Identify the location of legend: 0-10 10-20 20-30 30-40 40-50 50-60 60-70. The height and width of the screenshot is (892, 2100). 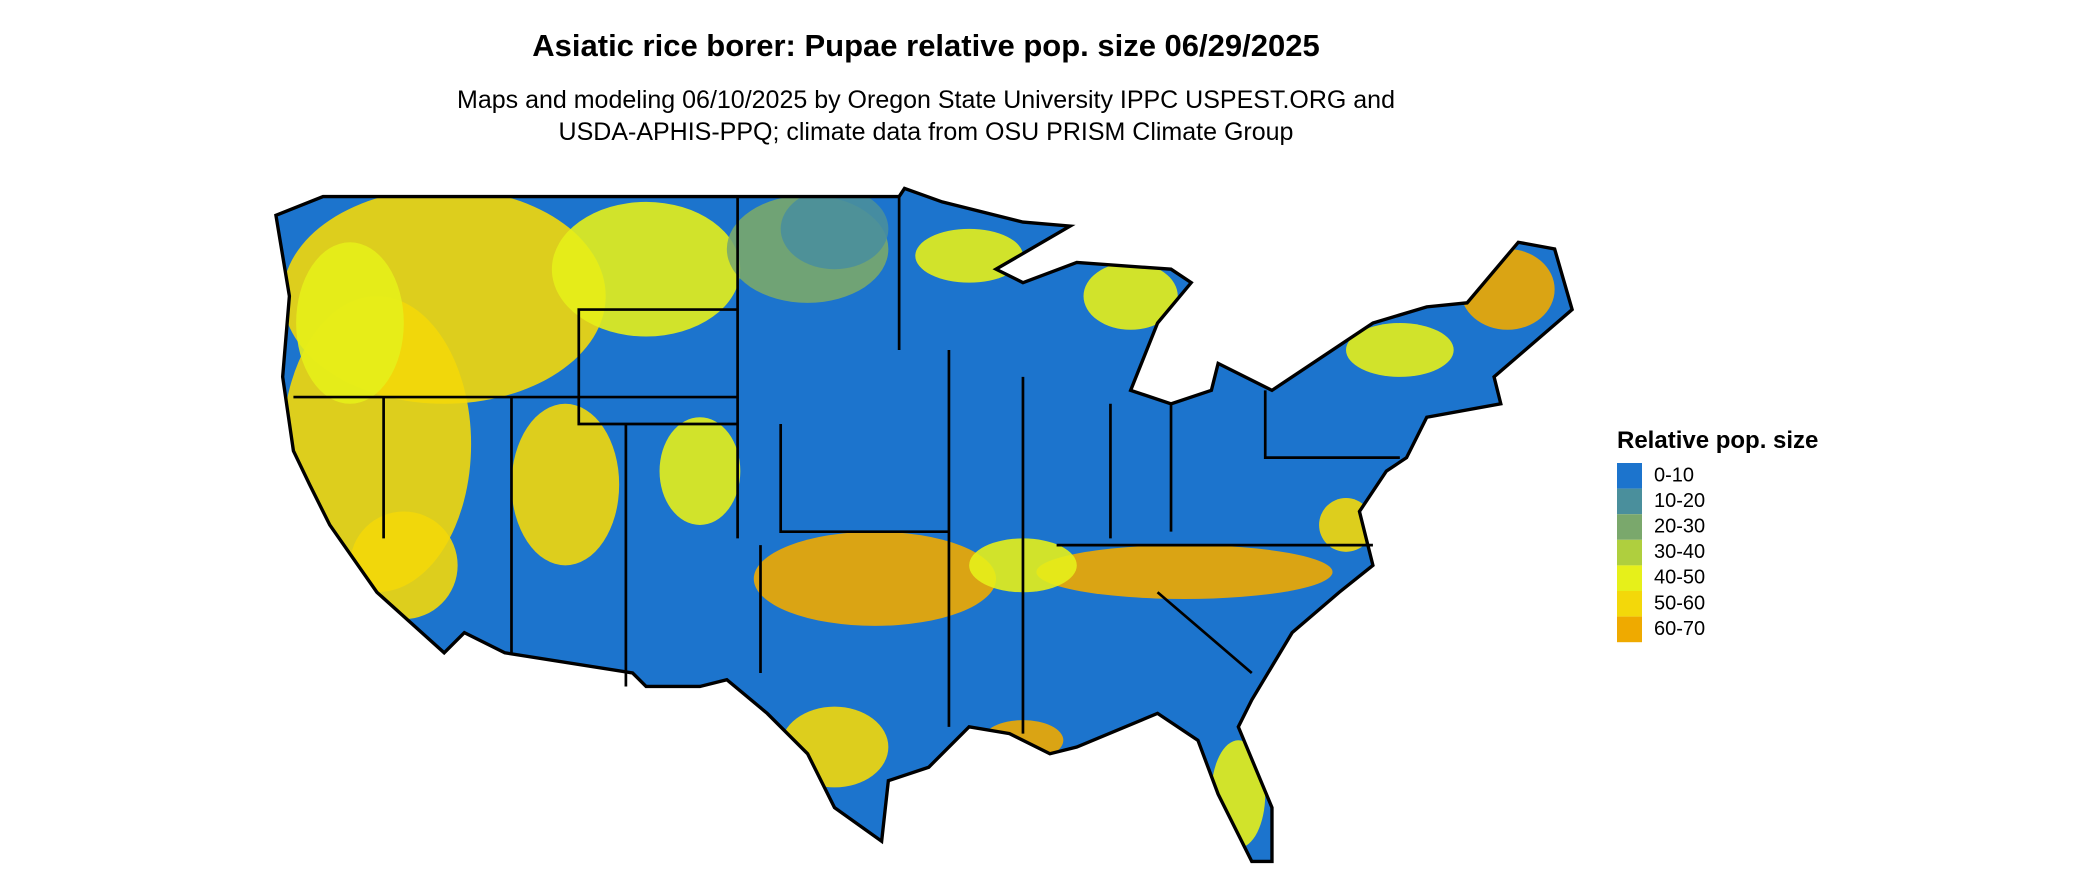
(1661, 553).